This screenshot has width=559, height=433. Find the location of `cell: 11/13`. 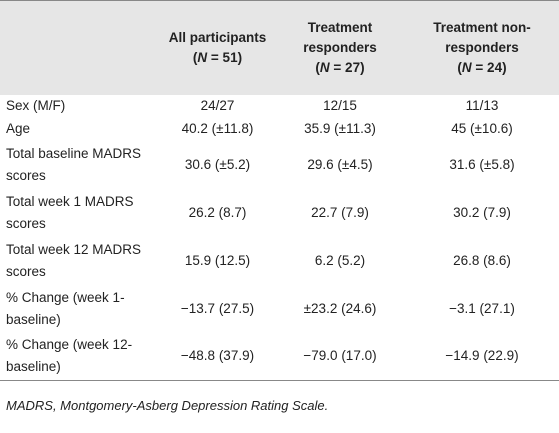

cell: 11/13 is located at coordinates (482, 105).